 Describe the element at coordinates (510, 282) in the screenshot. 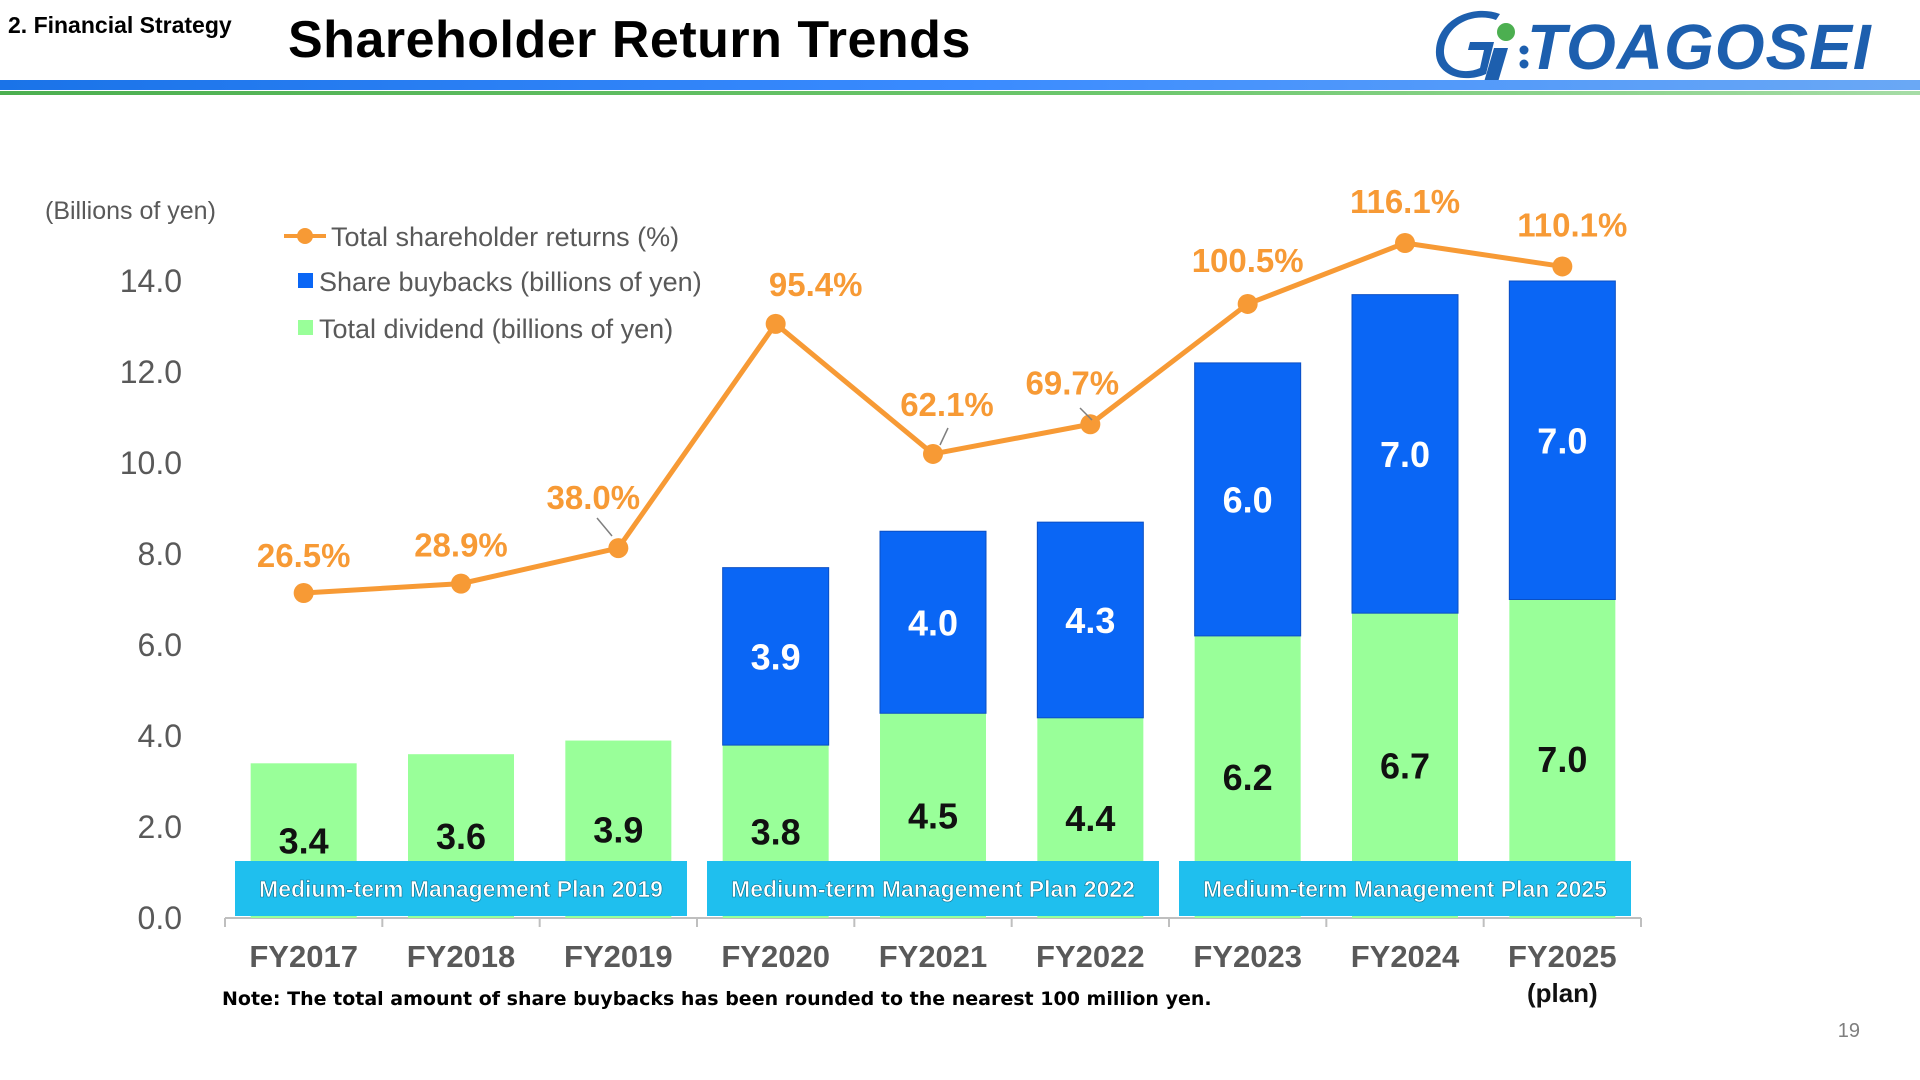

I see `legend-label: Share buybacks (billions of yen)` at that location.